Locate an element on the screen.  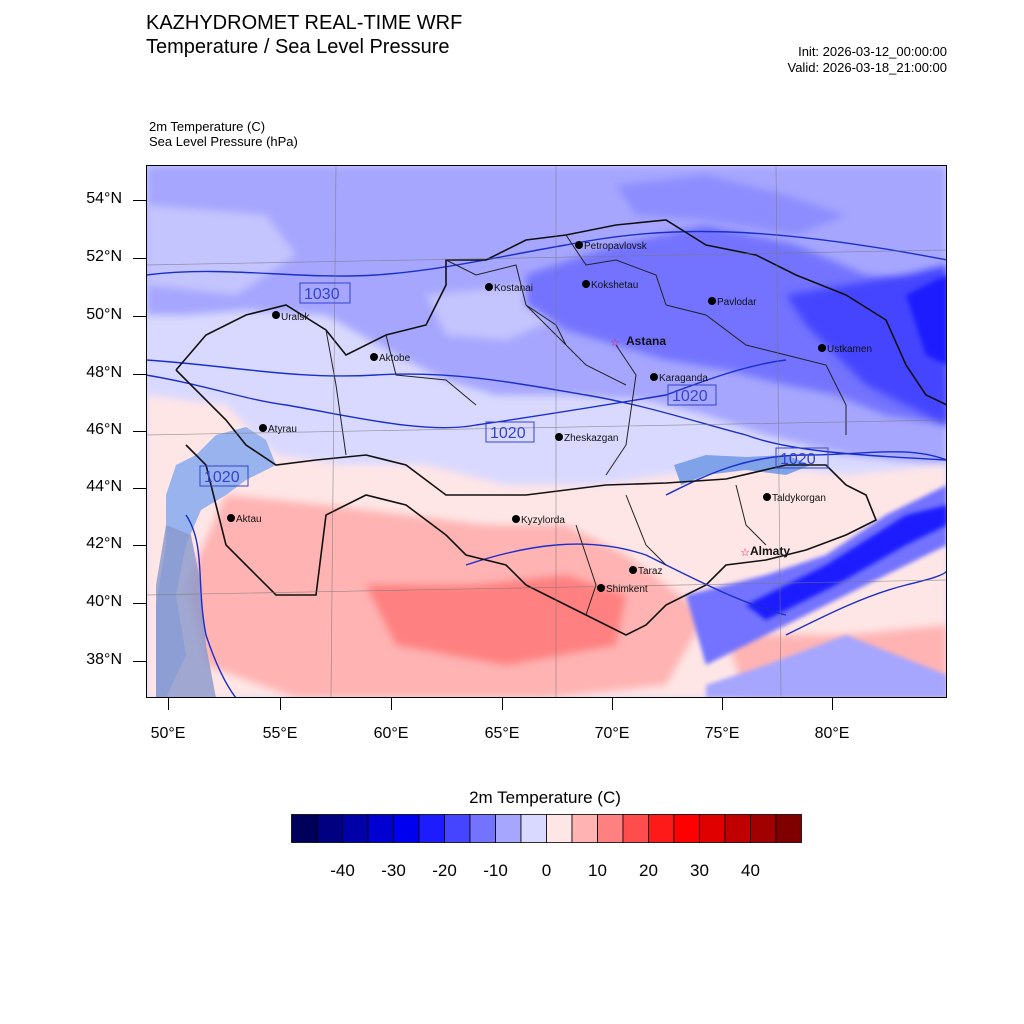
lon-label: 60°E is located at coordinates (391, 733).